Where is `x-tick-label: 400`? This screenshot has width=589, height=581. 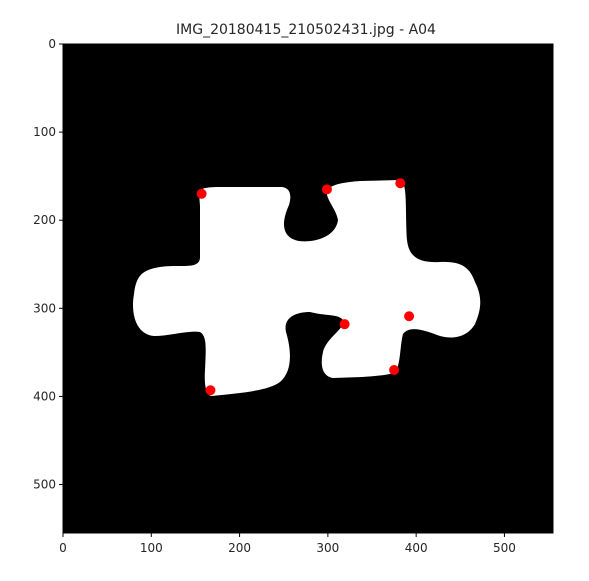 x-tick-label: 400 is located at coordinates (416, 548).